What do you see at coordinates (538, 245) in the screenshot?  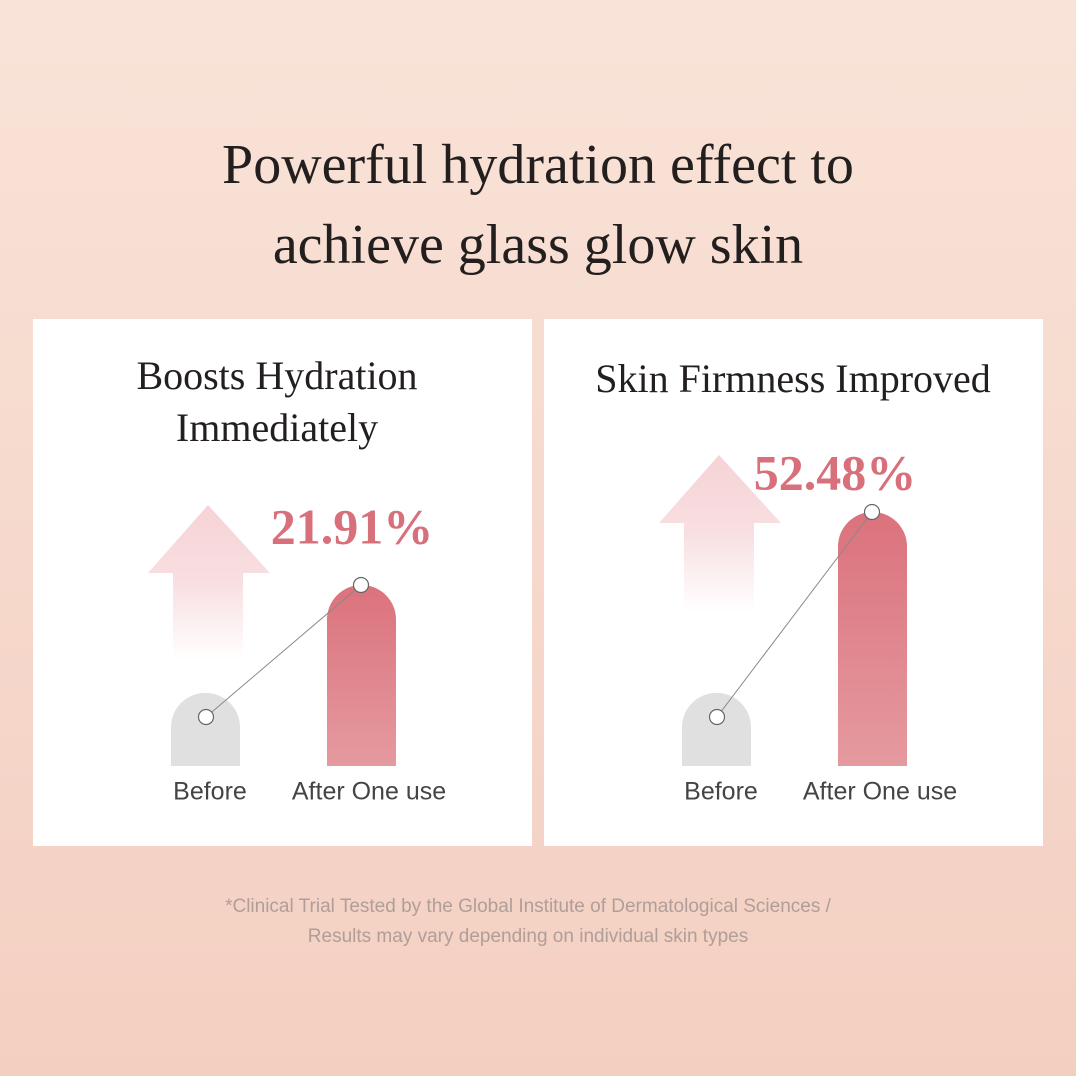 I see `title: achieve glass glow skin` at bounding box center [538, 245].